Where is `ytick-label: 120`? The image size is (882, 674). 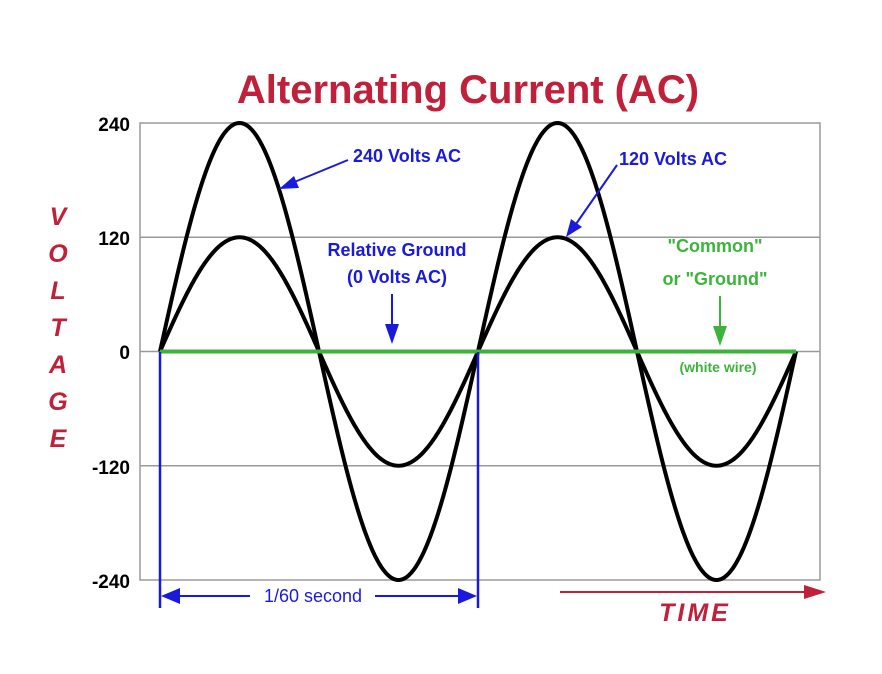
ytick-label: 120 is located at coordinates (114, 239).